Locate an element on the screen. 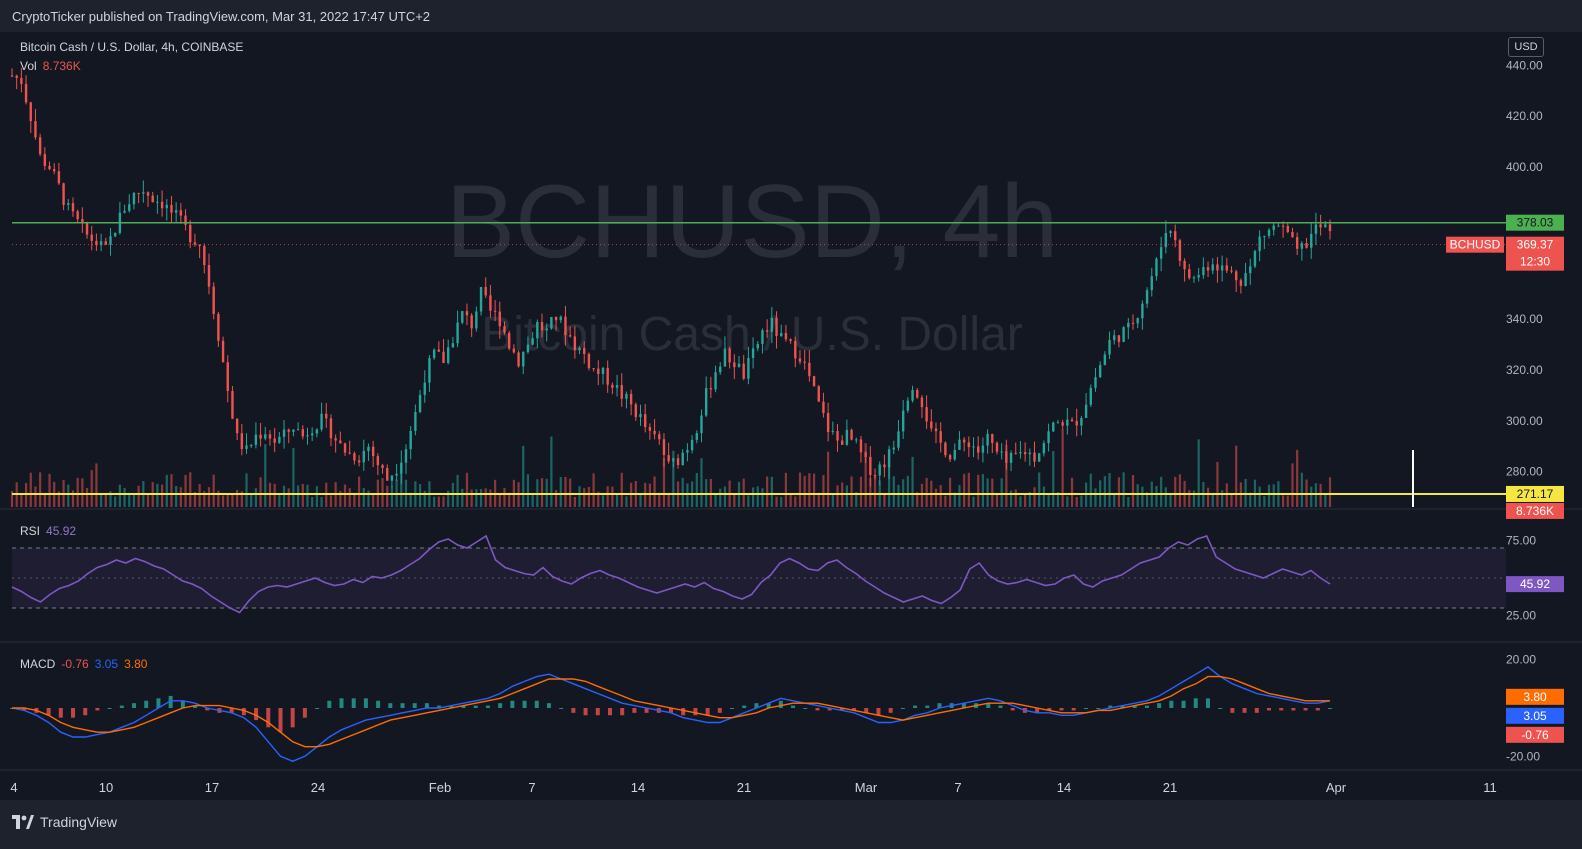  price-tick-label: 400.00 is located at coordinates (1524, 167).